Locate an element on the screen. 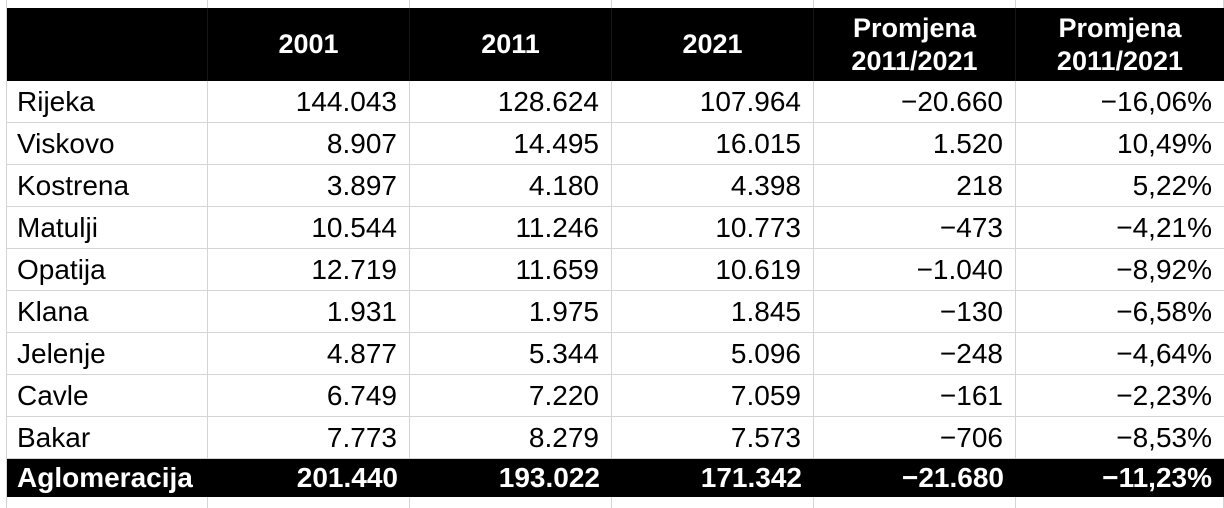 This screenshot has height=508, width=1224. value-cell: 1.975 is located at coordinates (511, 311).